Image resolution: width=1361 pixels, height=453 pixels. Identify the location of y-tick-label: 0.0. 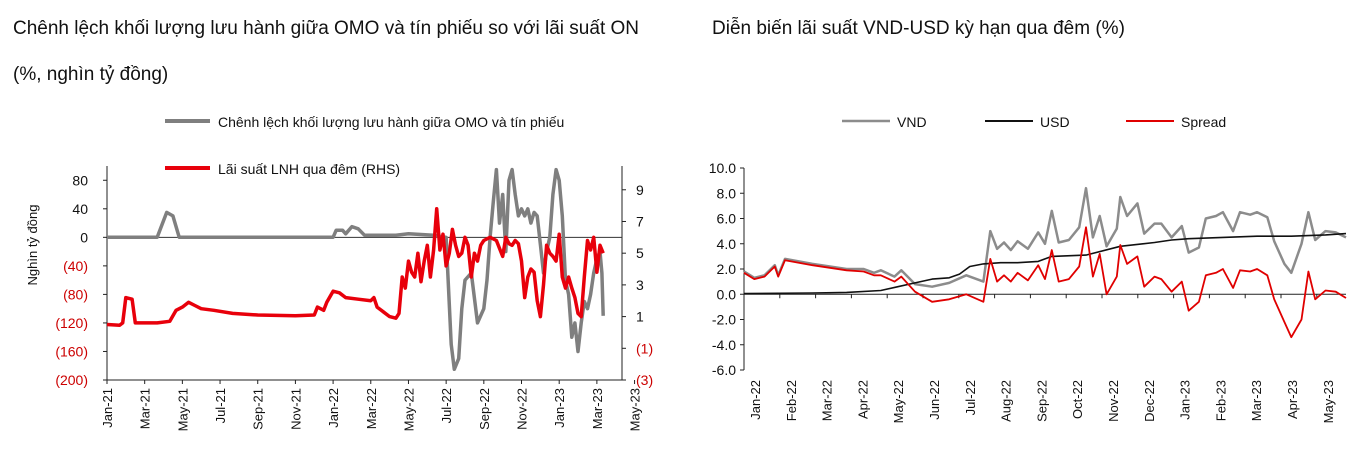
(727, 294).